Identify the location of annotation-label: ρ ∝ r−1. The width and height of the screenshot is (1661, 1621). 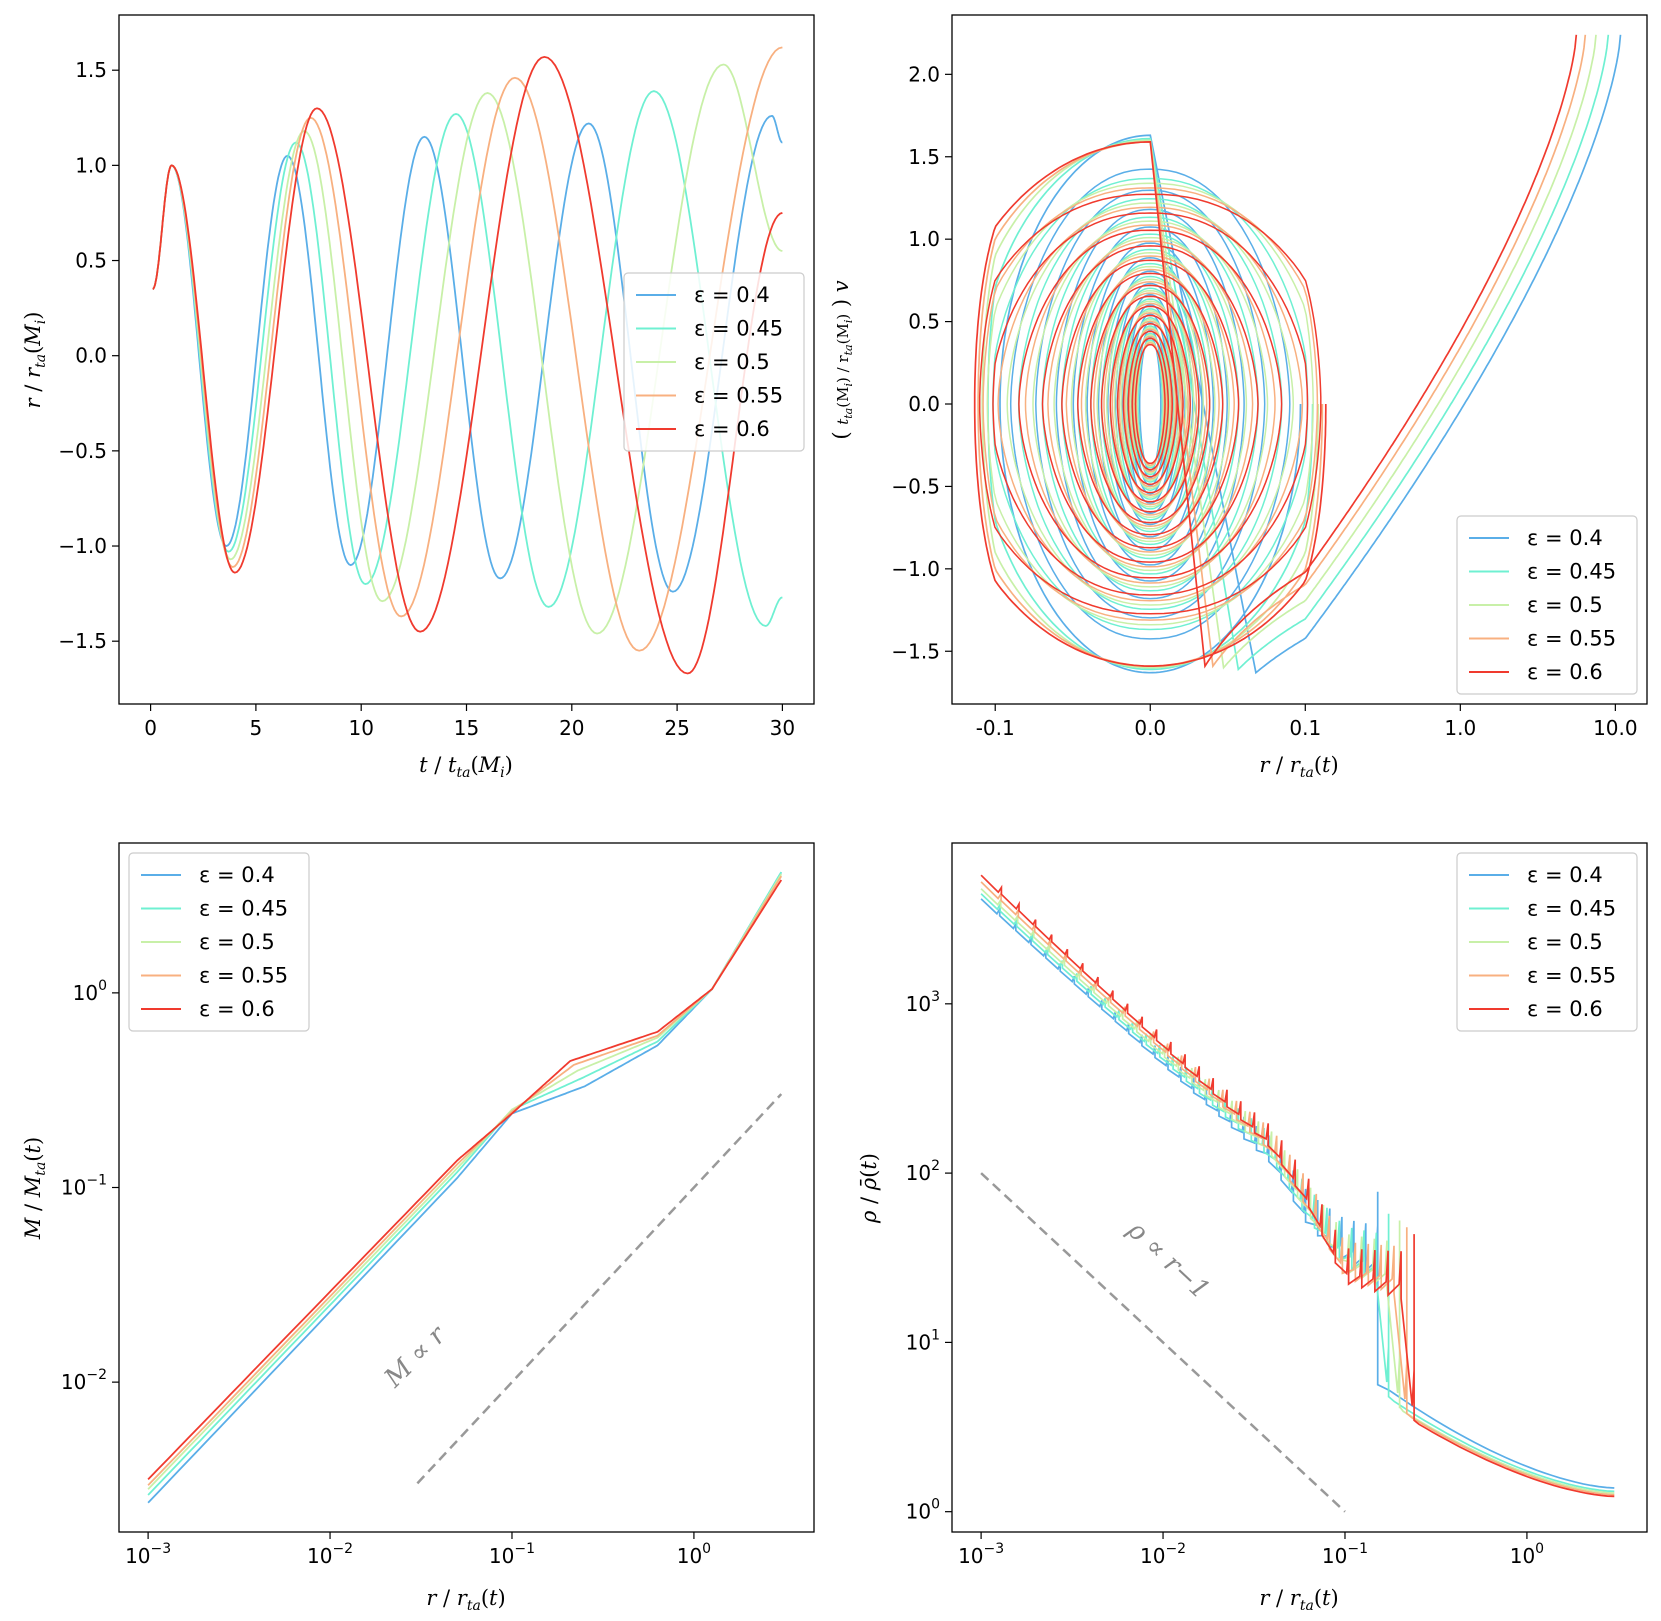
(1168, 1260).